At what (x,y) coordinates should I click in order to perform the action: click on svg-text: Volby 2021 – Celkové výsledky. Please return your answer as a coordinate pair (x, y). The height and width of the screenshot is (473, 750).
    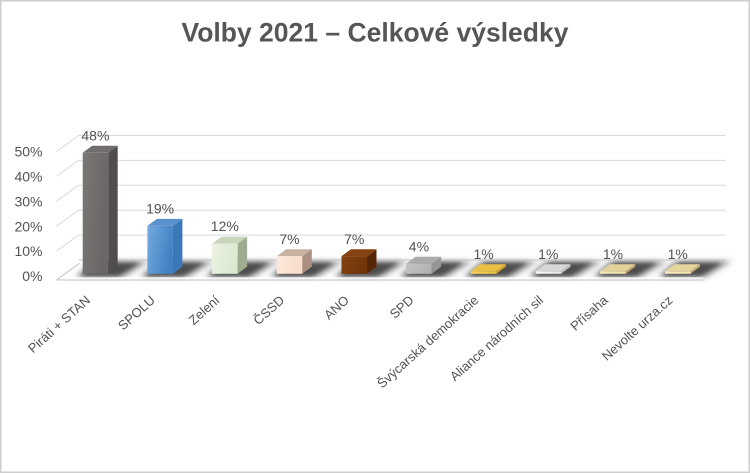
    Looking at the image, I should click on (375, 33).